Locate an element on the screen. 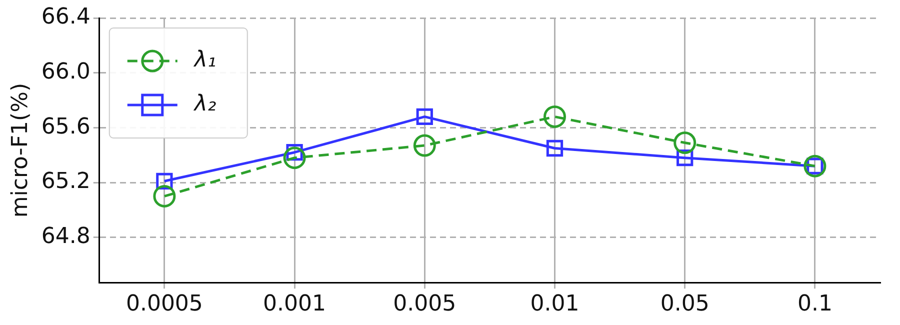 Image resolution: width=900 pixels, height=325 pixels. legend-label: λ₂ is located at coordinates (204, 104).